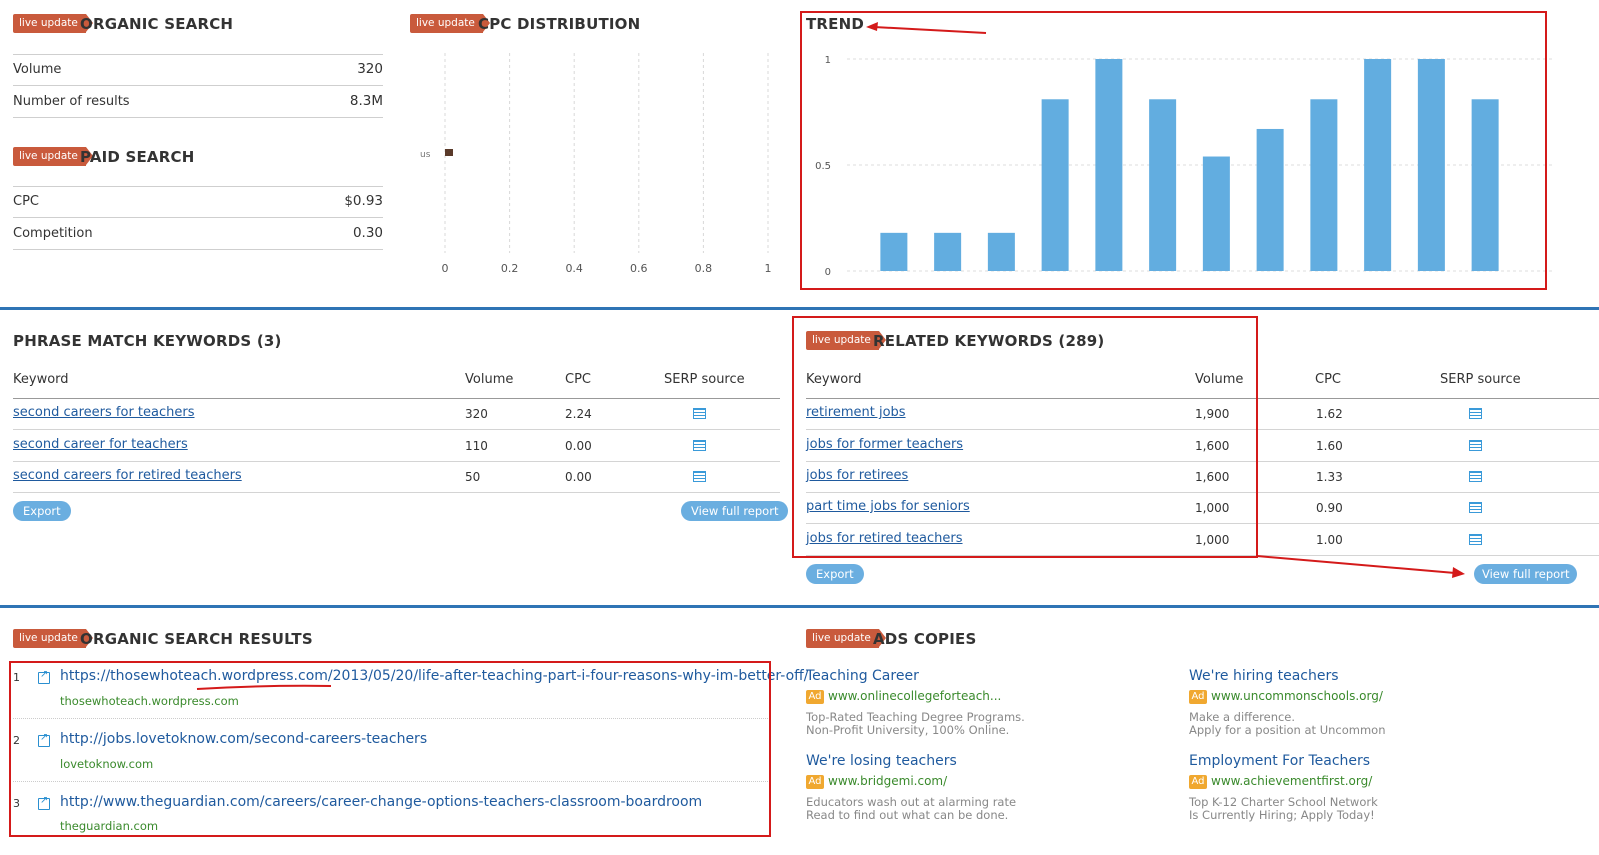 This screenshot has width=1599, height=855. I want to click on result-number: 2, so click(16, 740).